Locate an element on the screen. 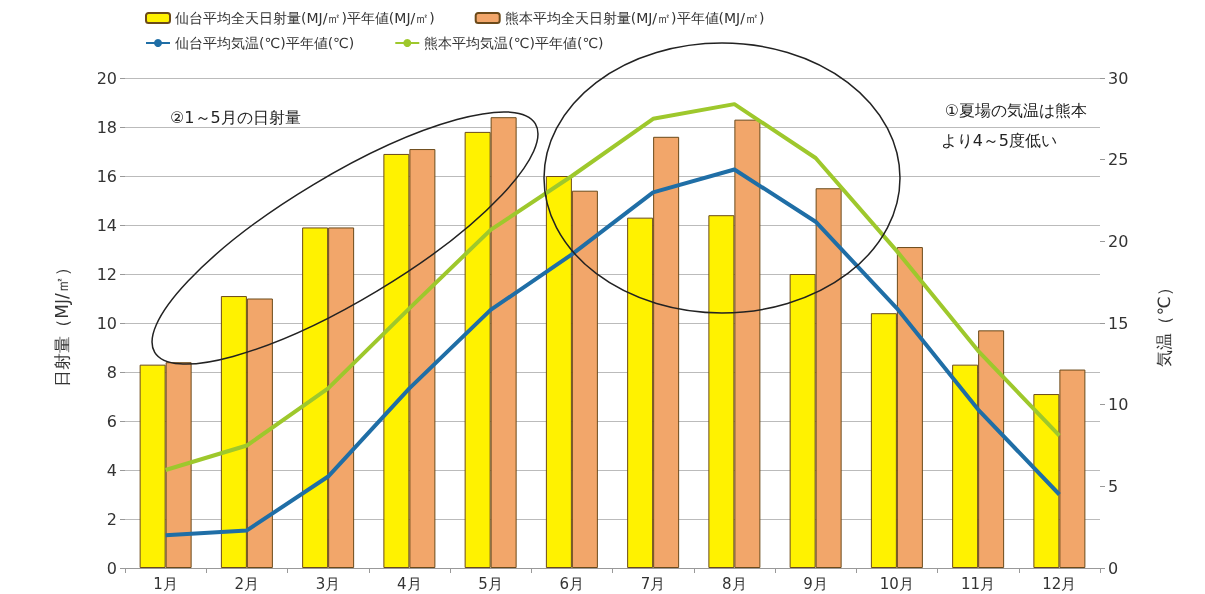 This screenshot has width=1205, height=594. annotation: より4～5度低い is located at coordinates (998, 140).